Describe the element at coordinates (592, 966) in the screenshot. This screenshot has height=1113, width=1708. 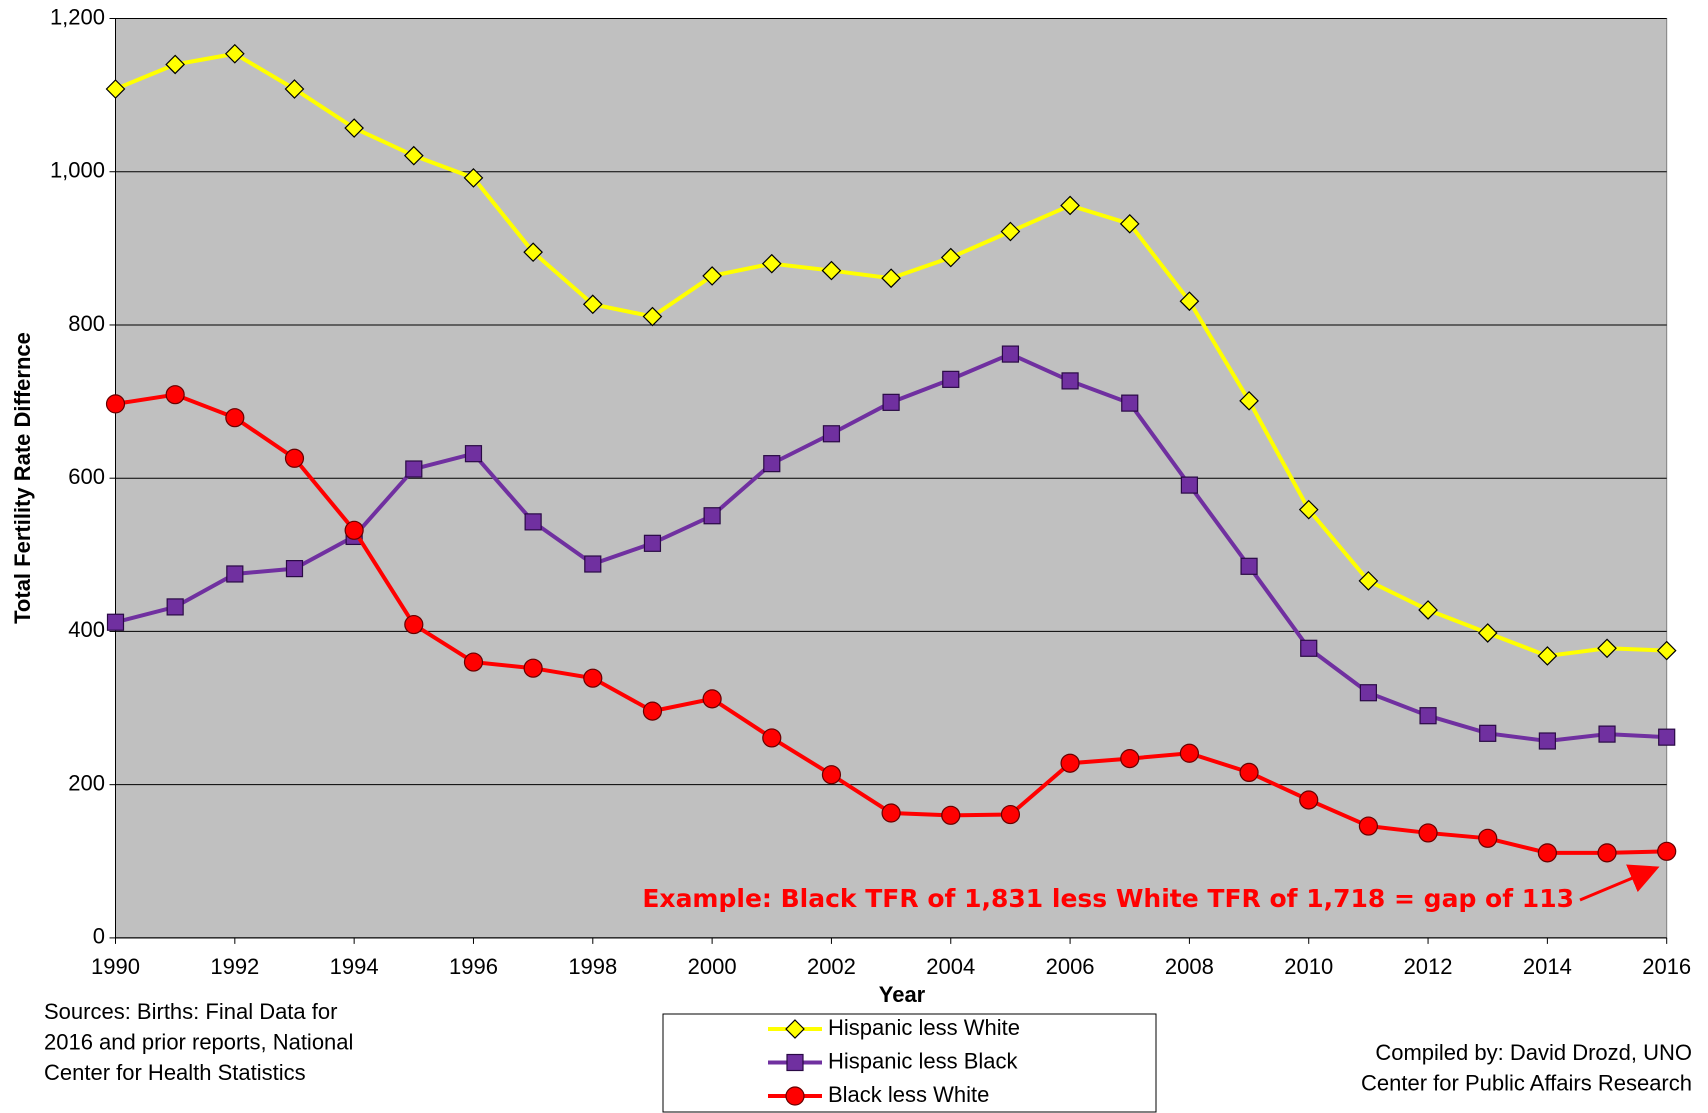
I see `x-tick-label: 1998` at that location.